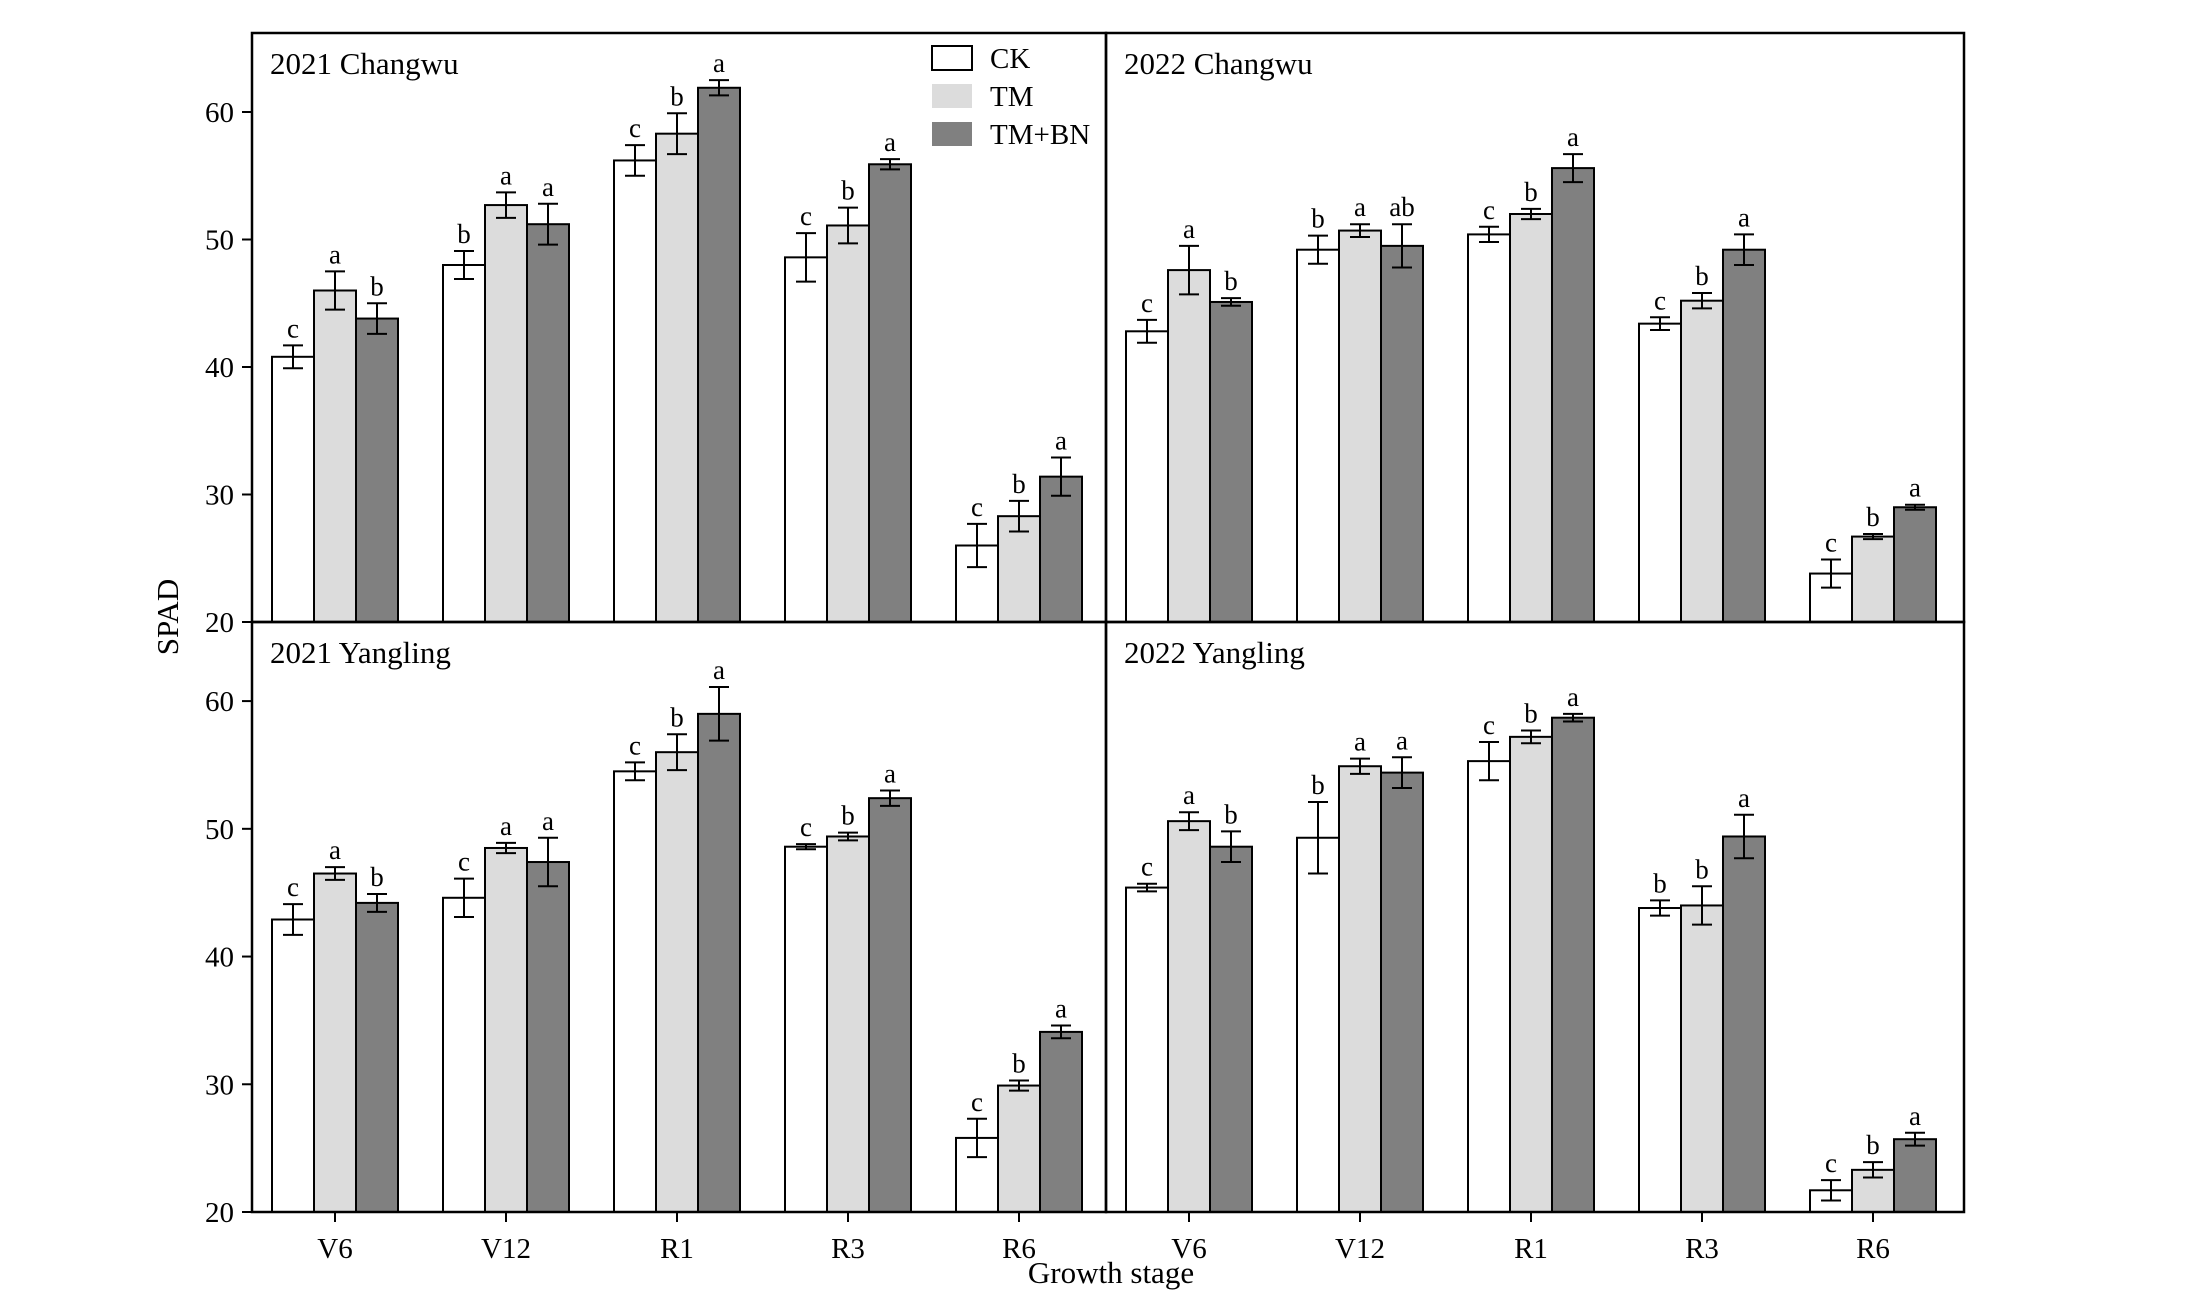 The width and height of the screenshot is (2209, 1294). What do you see at coordinates (1489, 428) in the screenshot?
I see `bar-ck-r1` at bounding box center [1489, 428].